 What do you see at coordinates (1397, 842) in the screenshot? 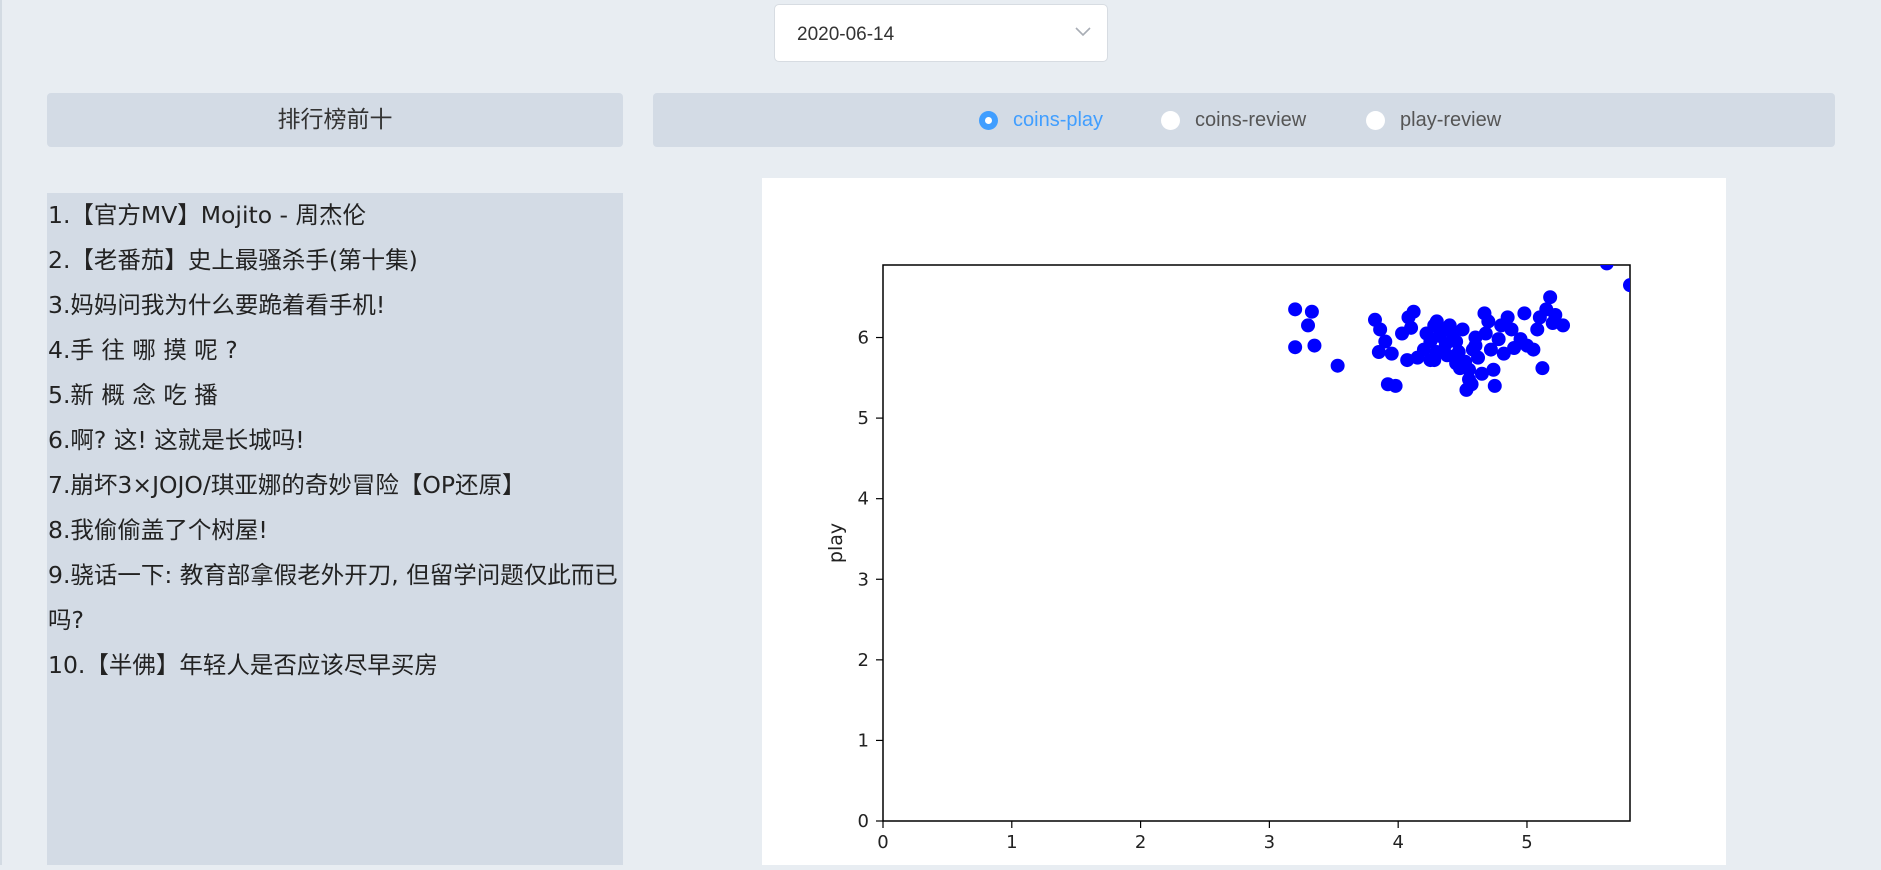
I see `x-tick-label: 4` at bounding box center [1397, 842].